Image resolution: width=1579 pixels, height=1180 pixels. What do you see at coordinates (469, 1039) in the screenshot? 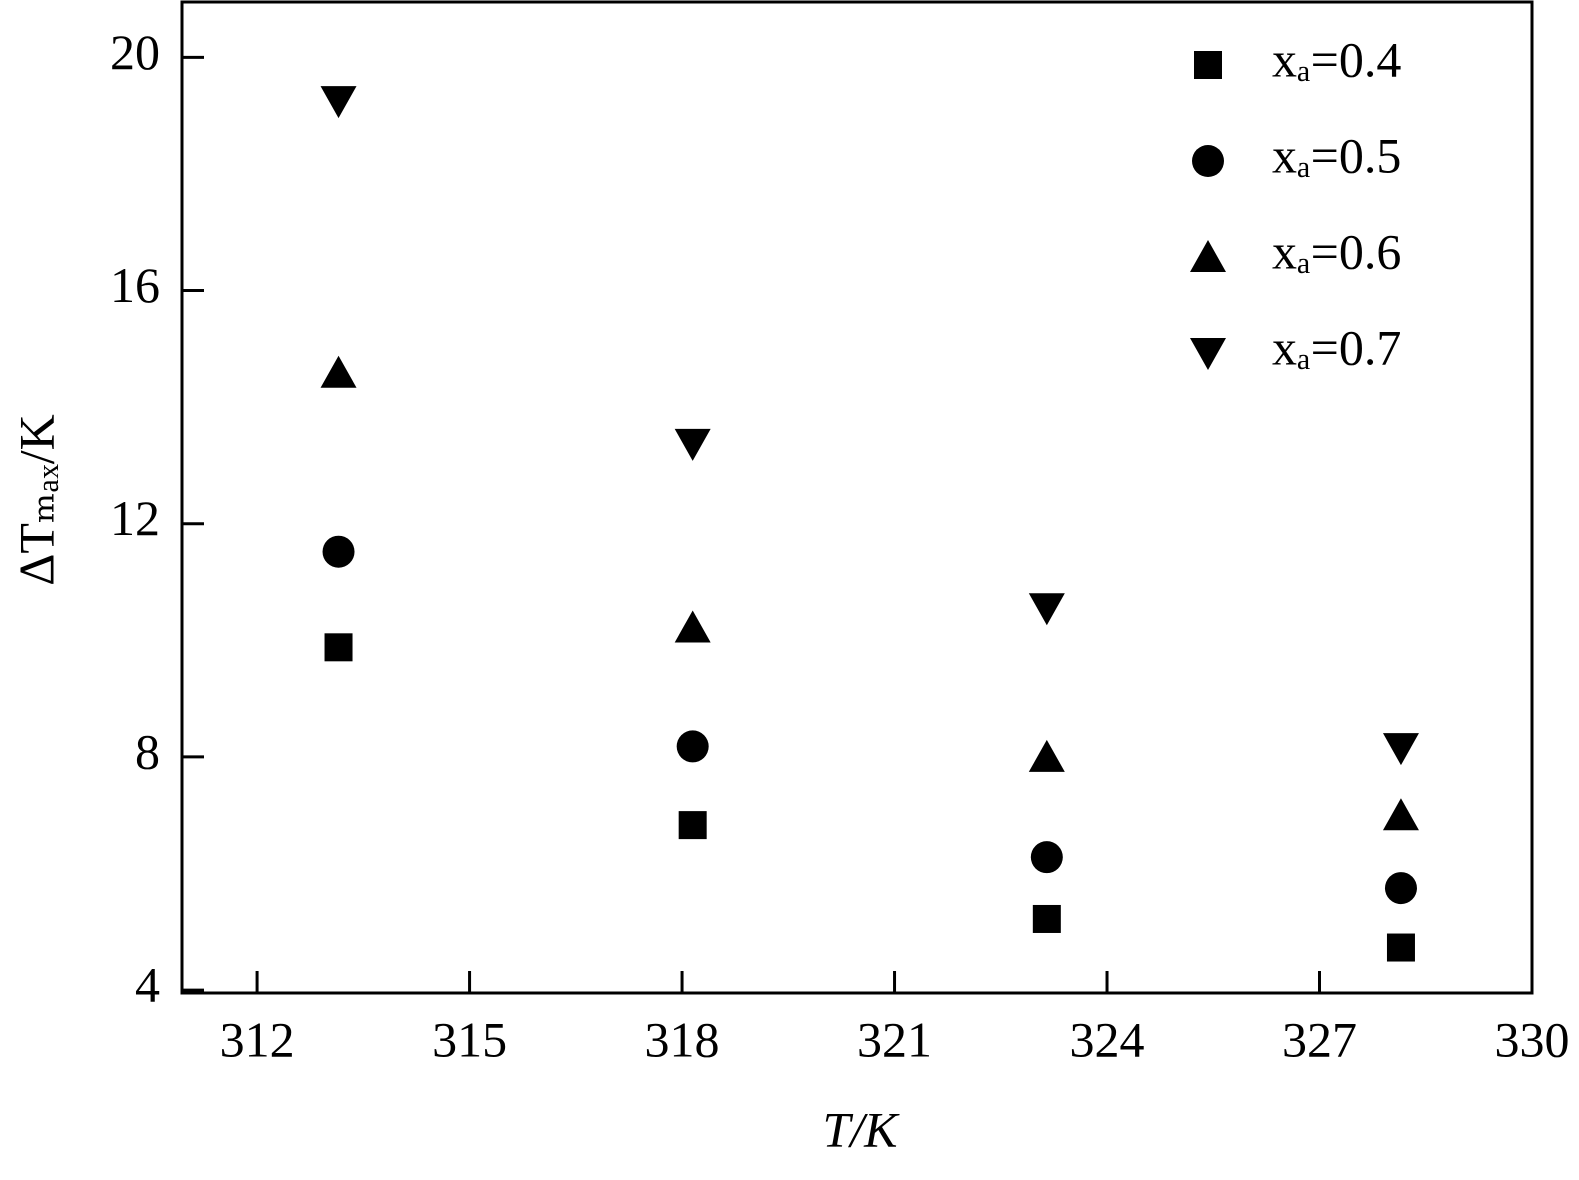
I see `x-tick-label: 315` at bounding box center [469, 1039].